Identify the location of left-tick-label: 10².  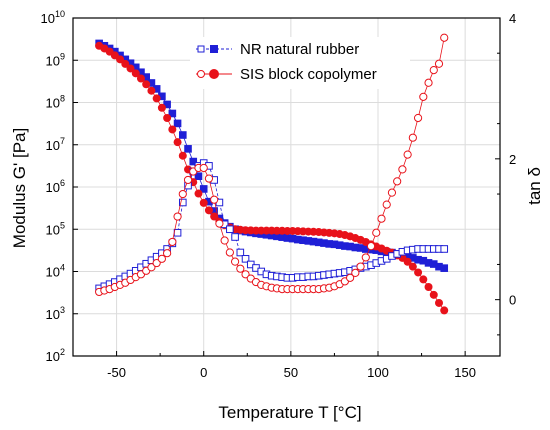
(55, 355).